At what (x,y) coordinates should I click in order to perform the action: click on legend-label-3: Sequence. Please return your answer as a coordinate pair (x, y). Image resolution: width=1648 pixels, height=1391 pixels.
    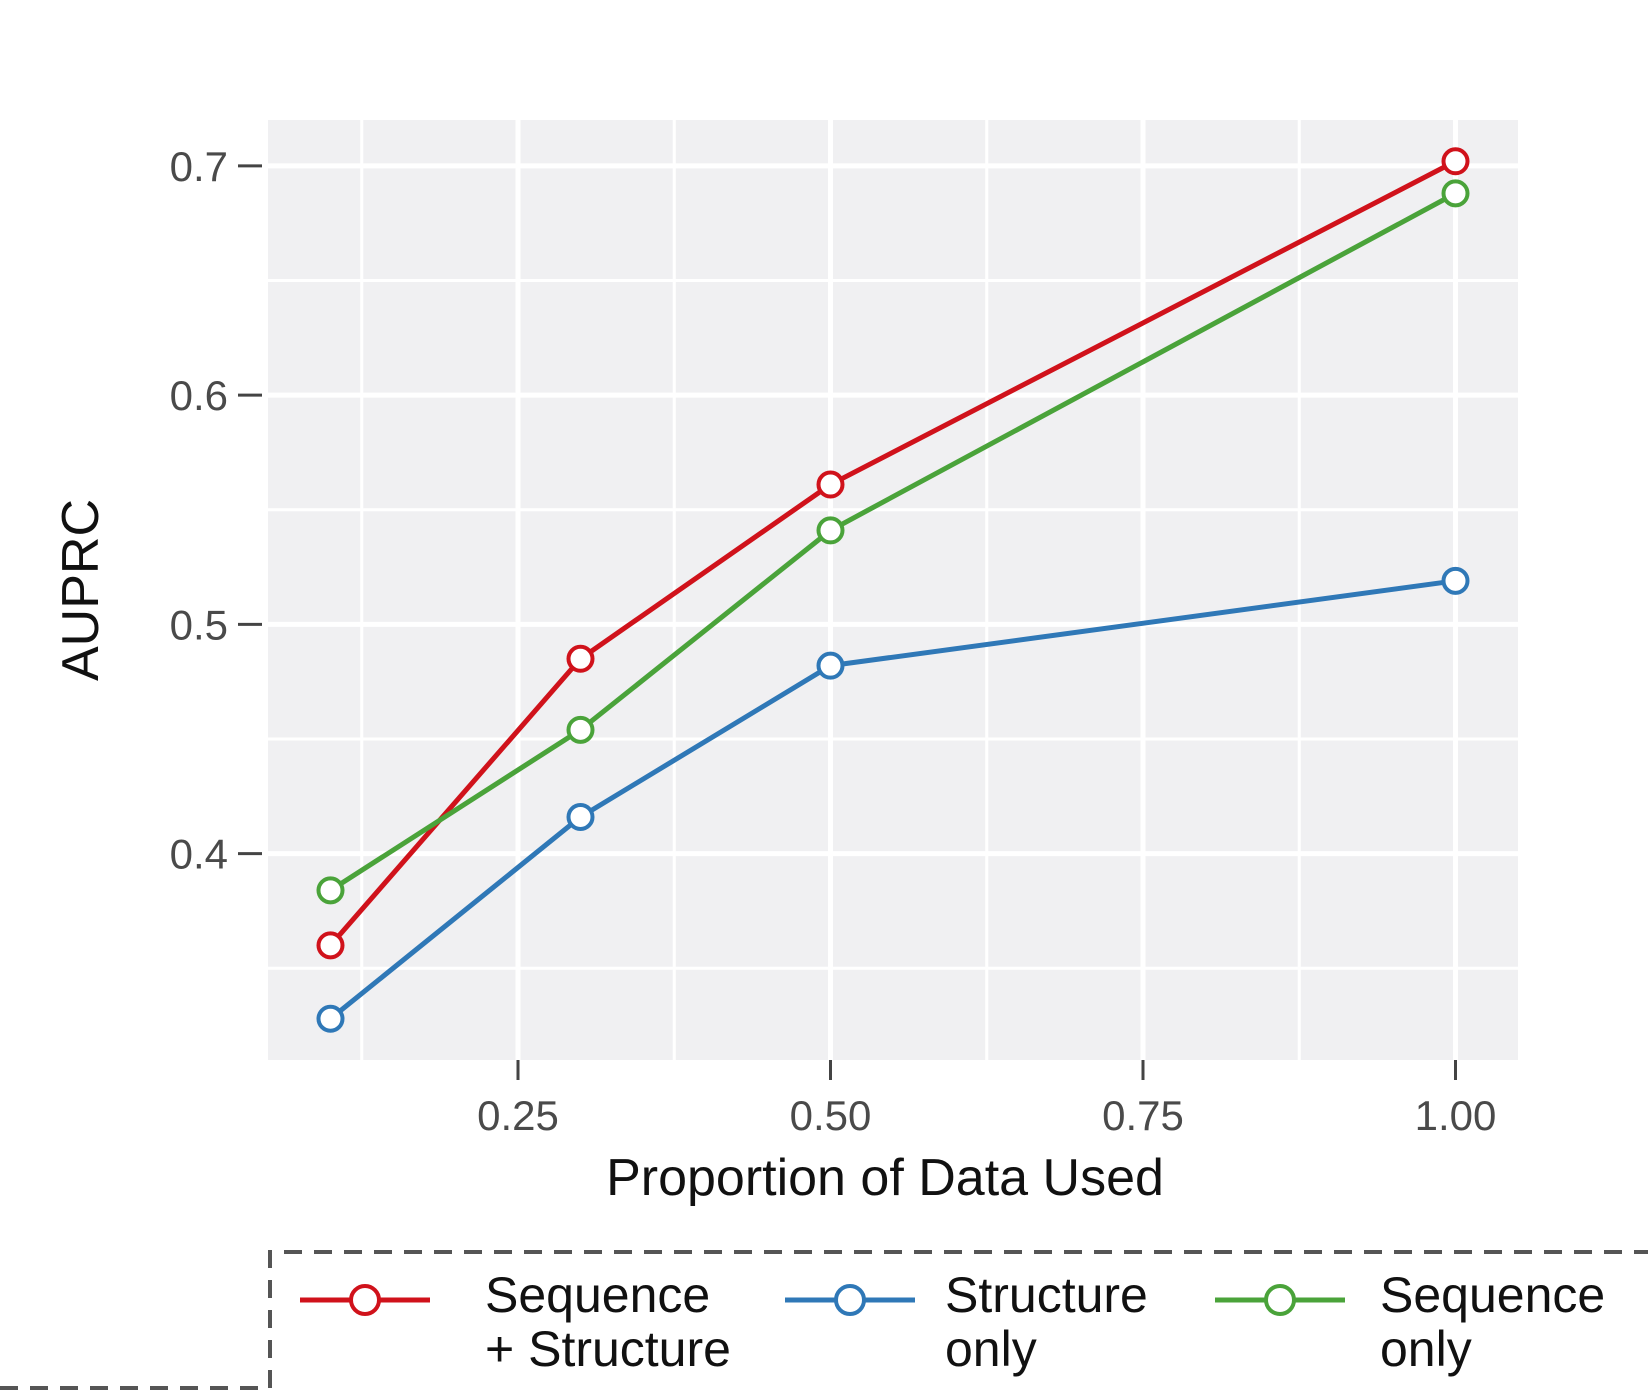
    Looking at the image, I should click on (1492, 1295).